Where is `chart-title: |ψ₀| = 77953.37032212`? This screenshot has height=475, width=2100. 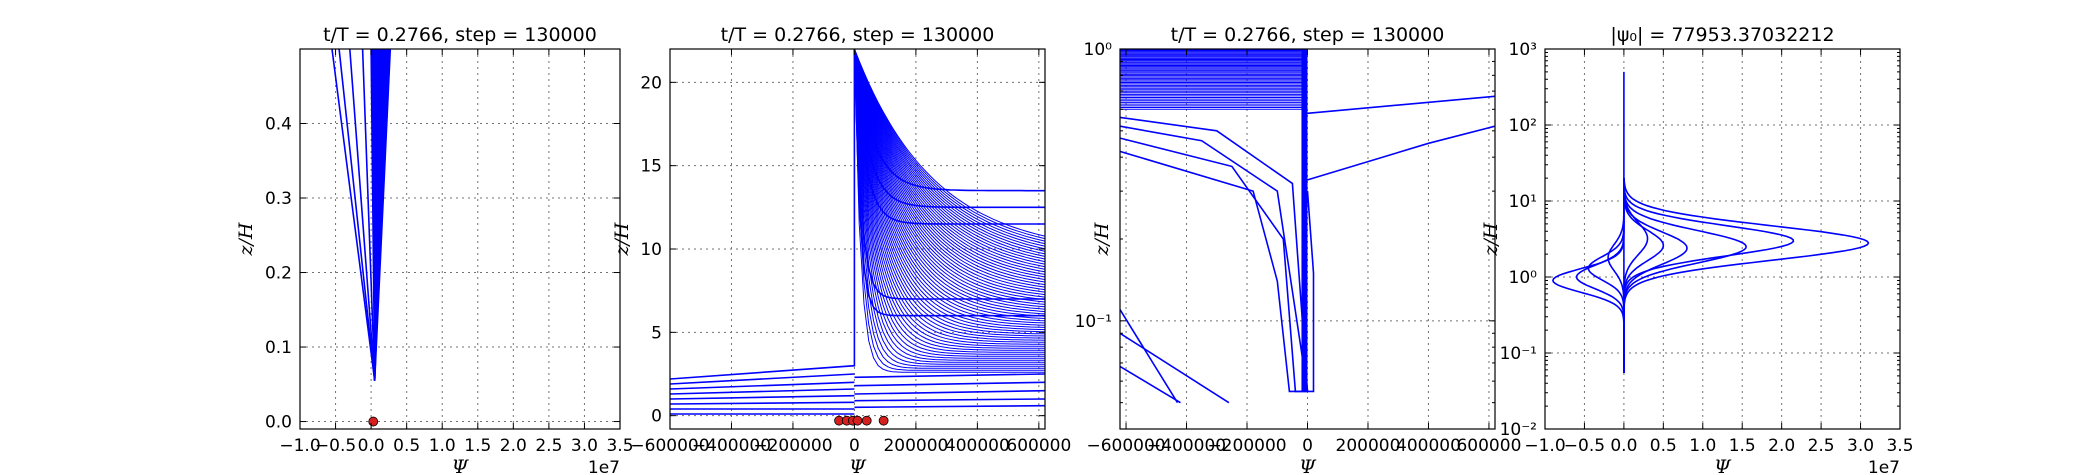 chart-title: |ψ₀| = 77953.37032212 is located at coordinates (1722, 35).